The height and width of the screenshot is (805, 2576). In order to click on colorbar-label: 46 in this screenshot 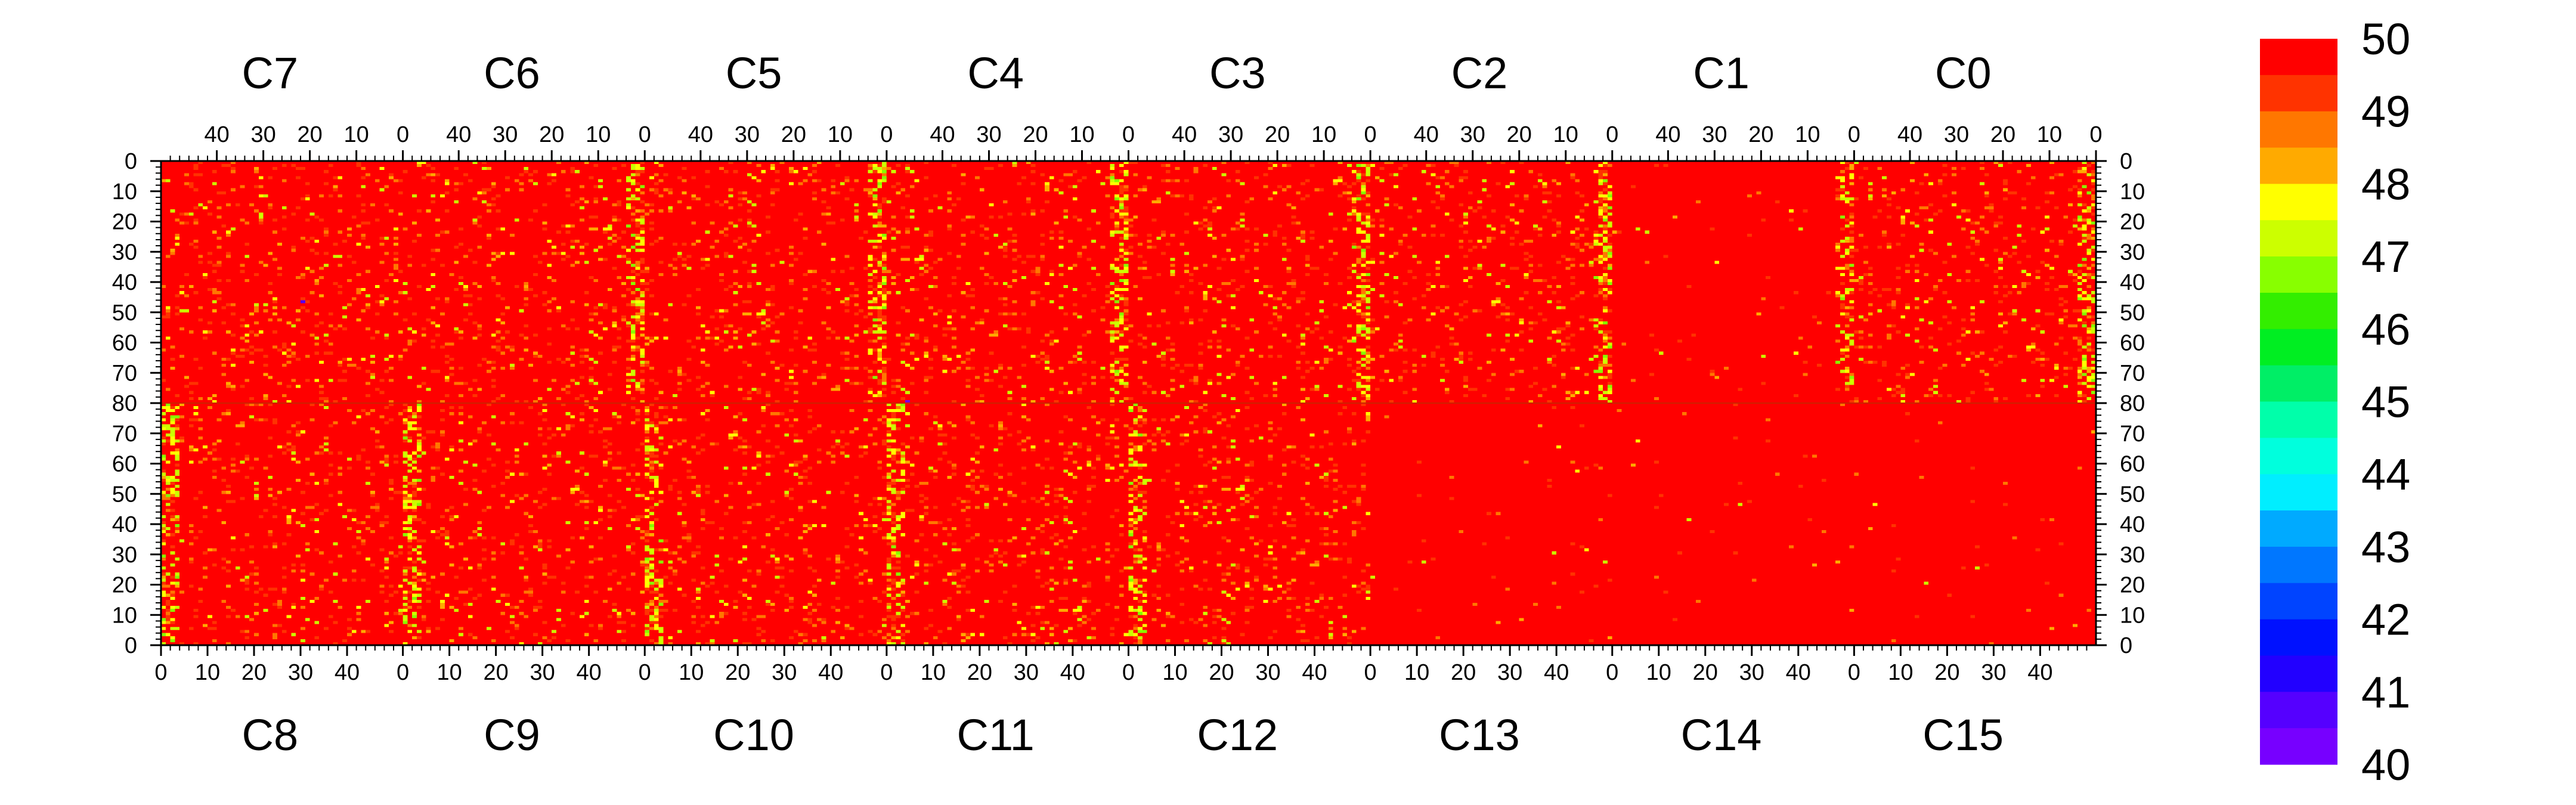, I will do `click(2385, 330)`.